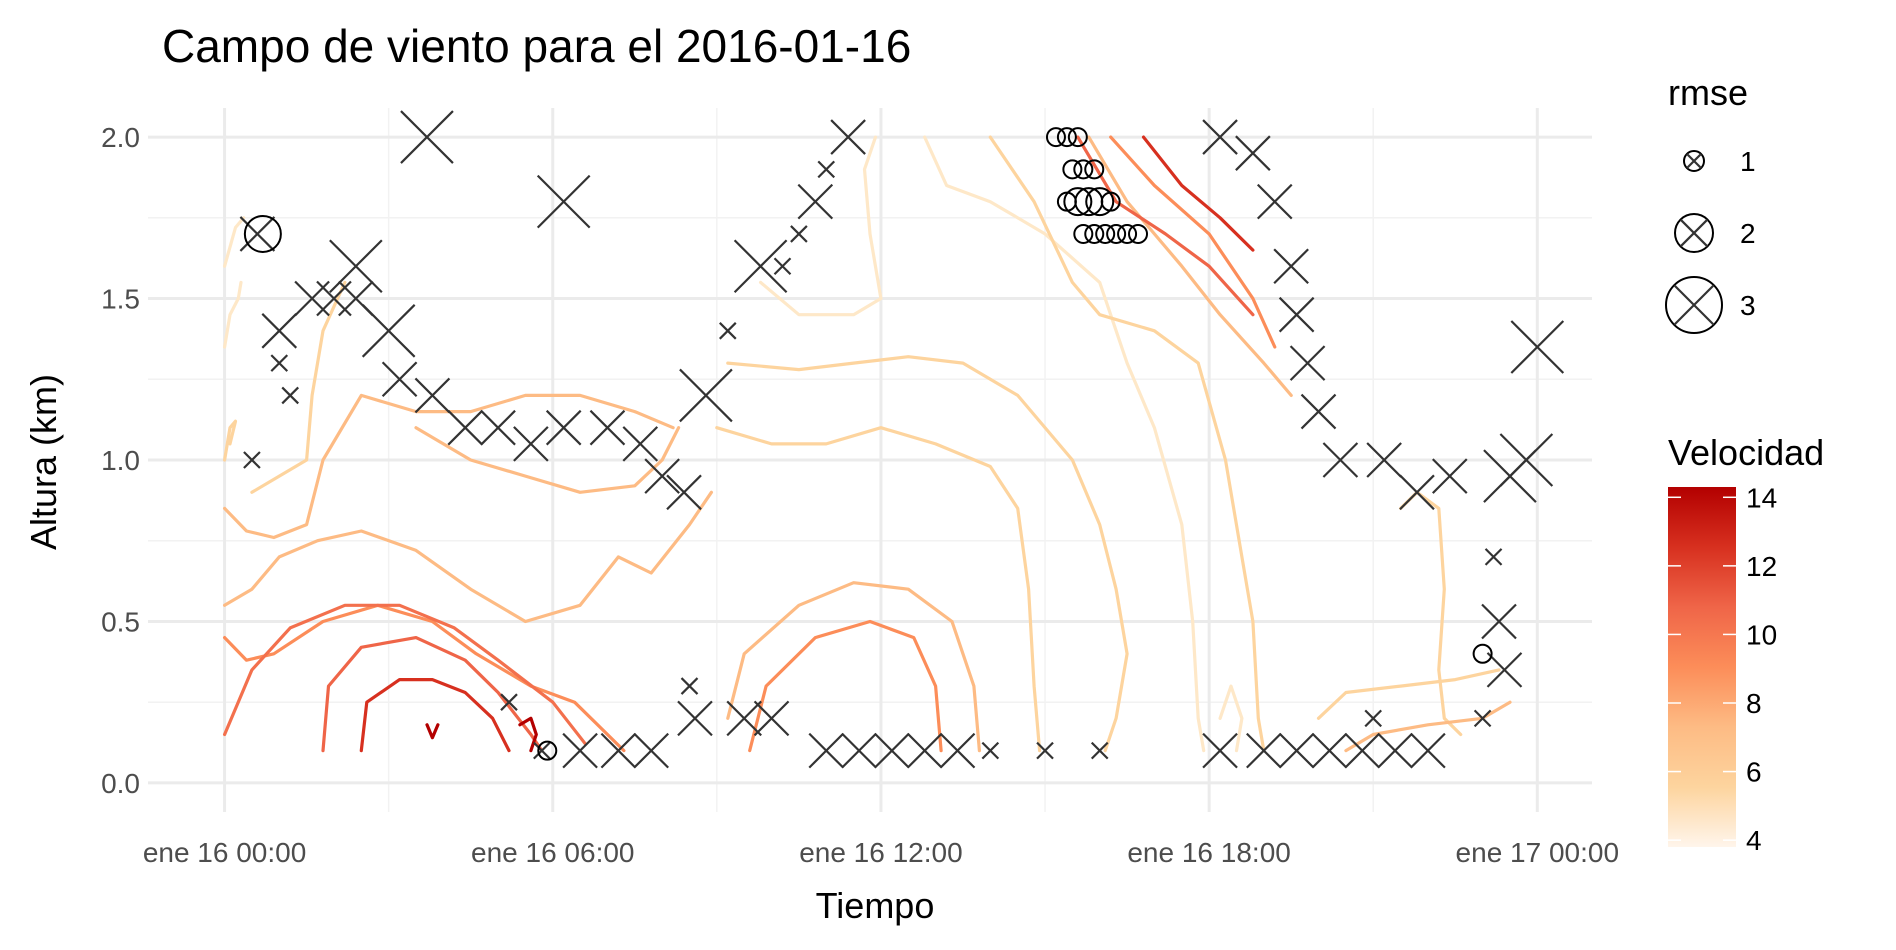 The width and height of the screenshot is (1896, 950). What do you see at coordinates (1748, 233) in the screenshot?
I see `legend-rmse-label: 2` at bounding box center [1748, 233].